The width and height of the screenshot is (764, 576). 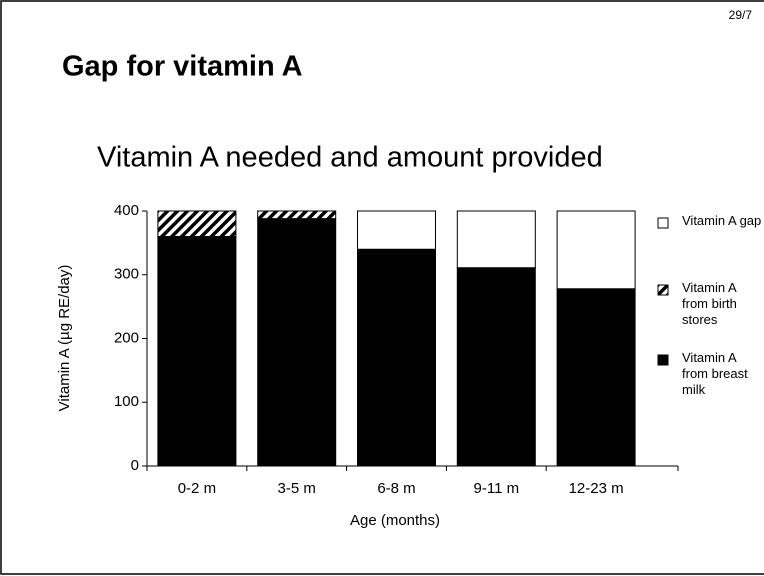 What do you see at coordinates (182, 67) in the screenshot?
I see `slide-title: Gap for vitamin A` at bounding box center [182, 67].